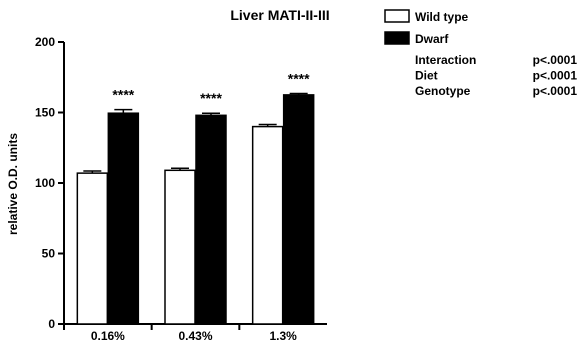 The width and height of the screenshot is (580, 343). What do you see at coordinates (45, 183) in the screenshot?
I see `y-tick-label: 100` at bounding box center [45, 183].